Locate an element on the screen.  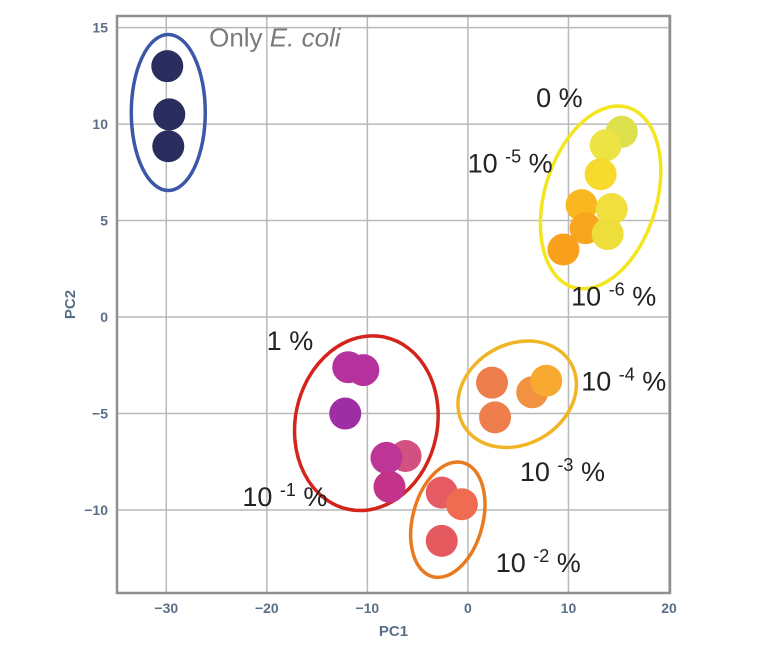
x-tick-label: −30 is located at coordinates (166, 608).